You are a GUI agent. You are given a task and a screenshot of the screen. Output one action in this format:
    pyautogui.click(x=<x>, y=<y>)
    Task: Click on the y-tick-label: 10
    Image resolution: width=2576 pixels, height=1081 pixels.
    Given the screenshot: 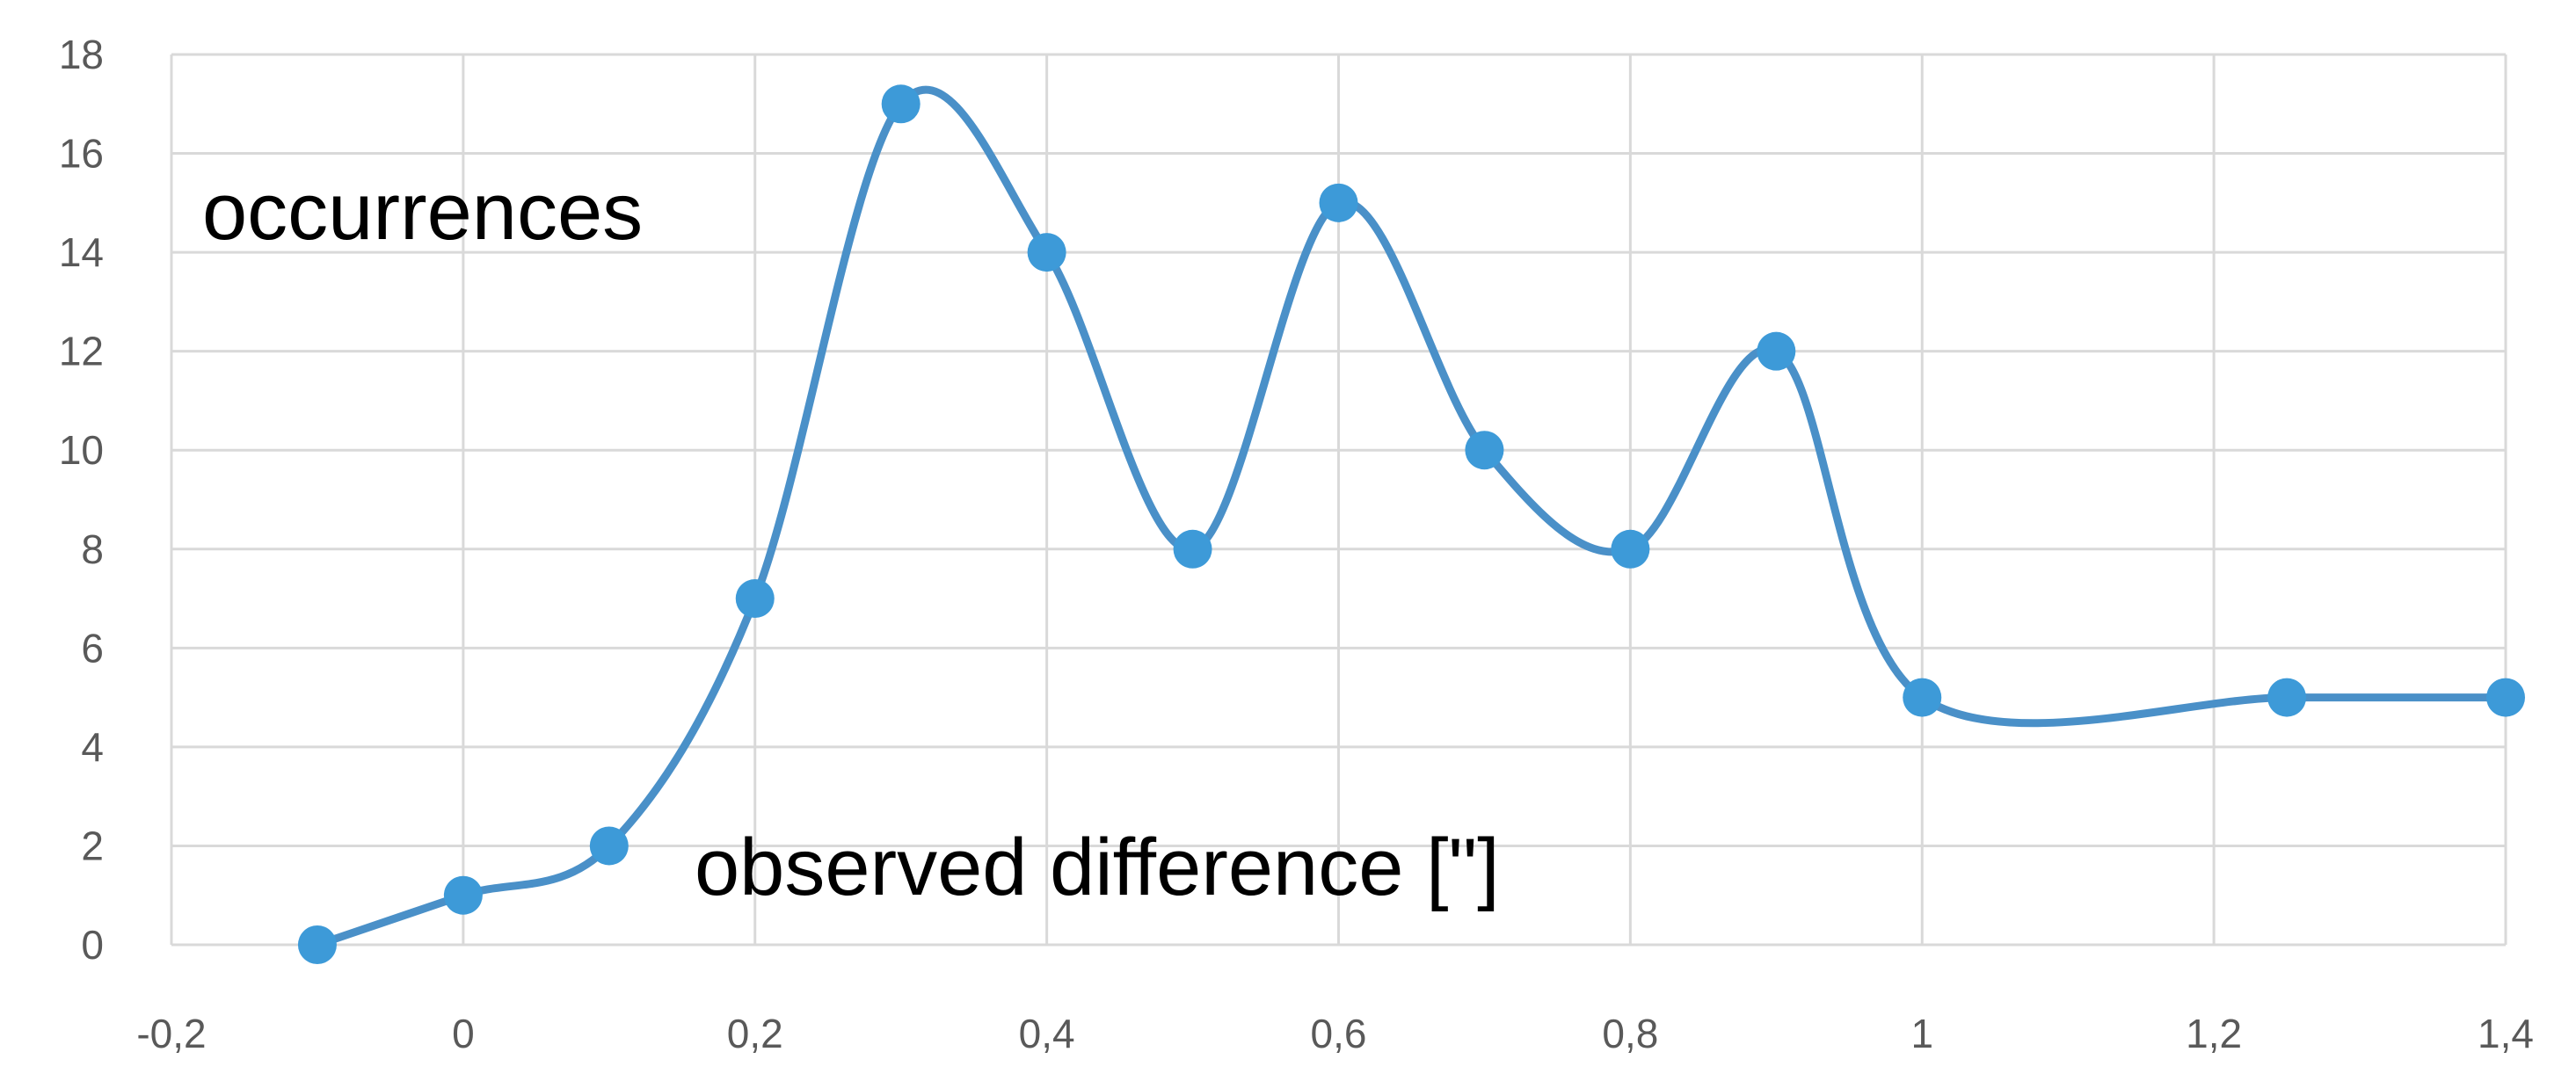 What is the action you would take?
    pyautogui.click(x=81, y=450)
    